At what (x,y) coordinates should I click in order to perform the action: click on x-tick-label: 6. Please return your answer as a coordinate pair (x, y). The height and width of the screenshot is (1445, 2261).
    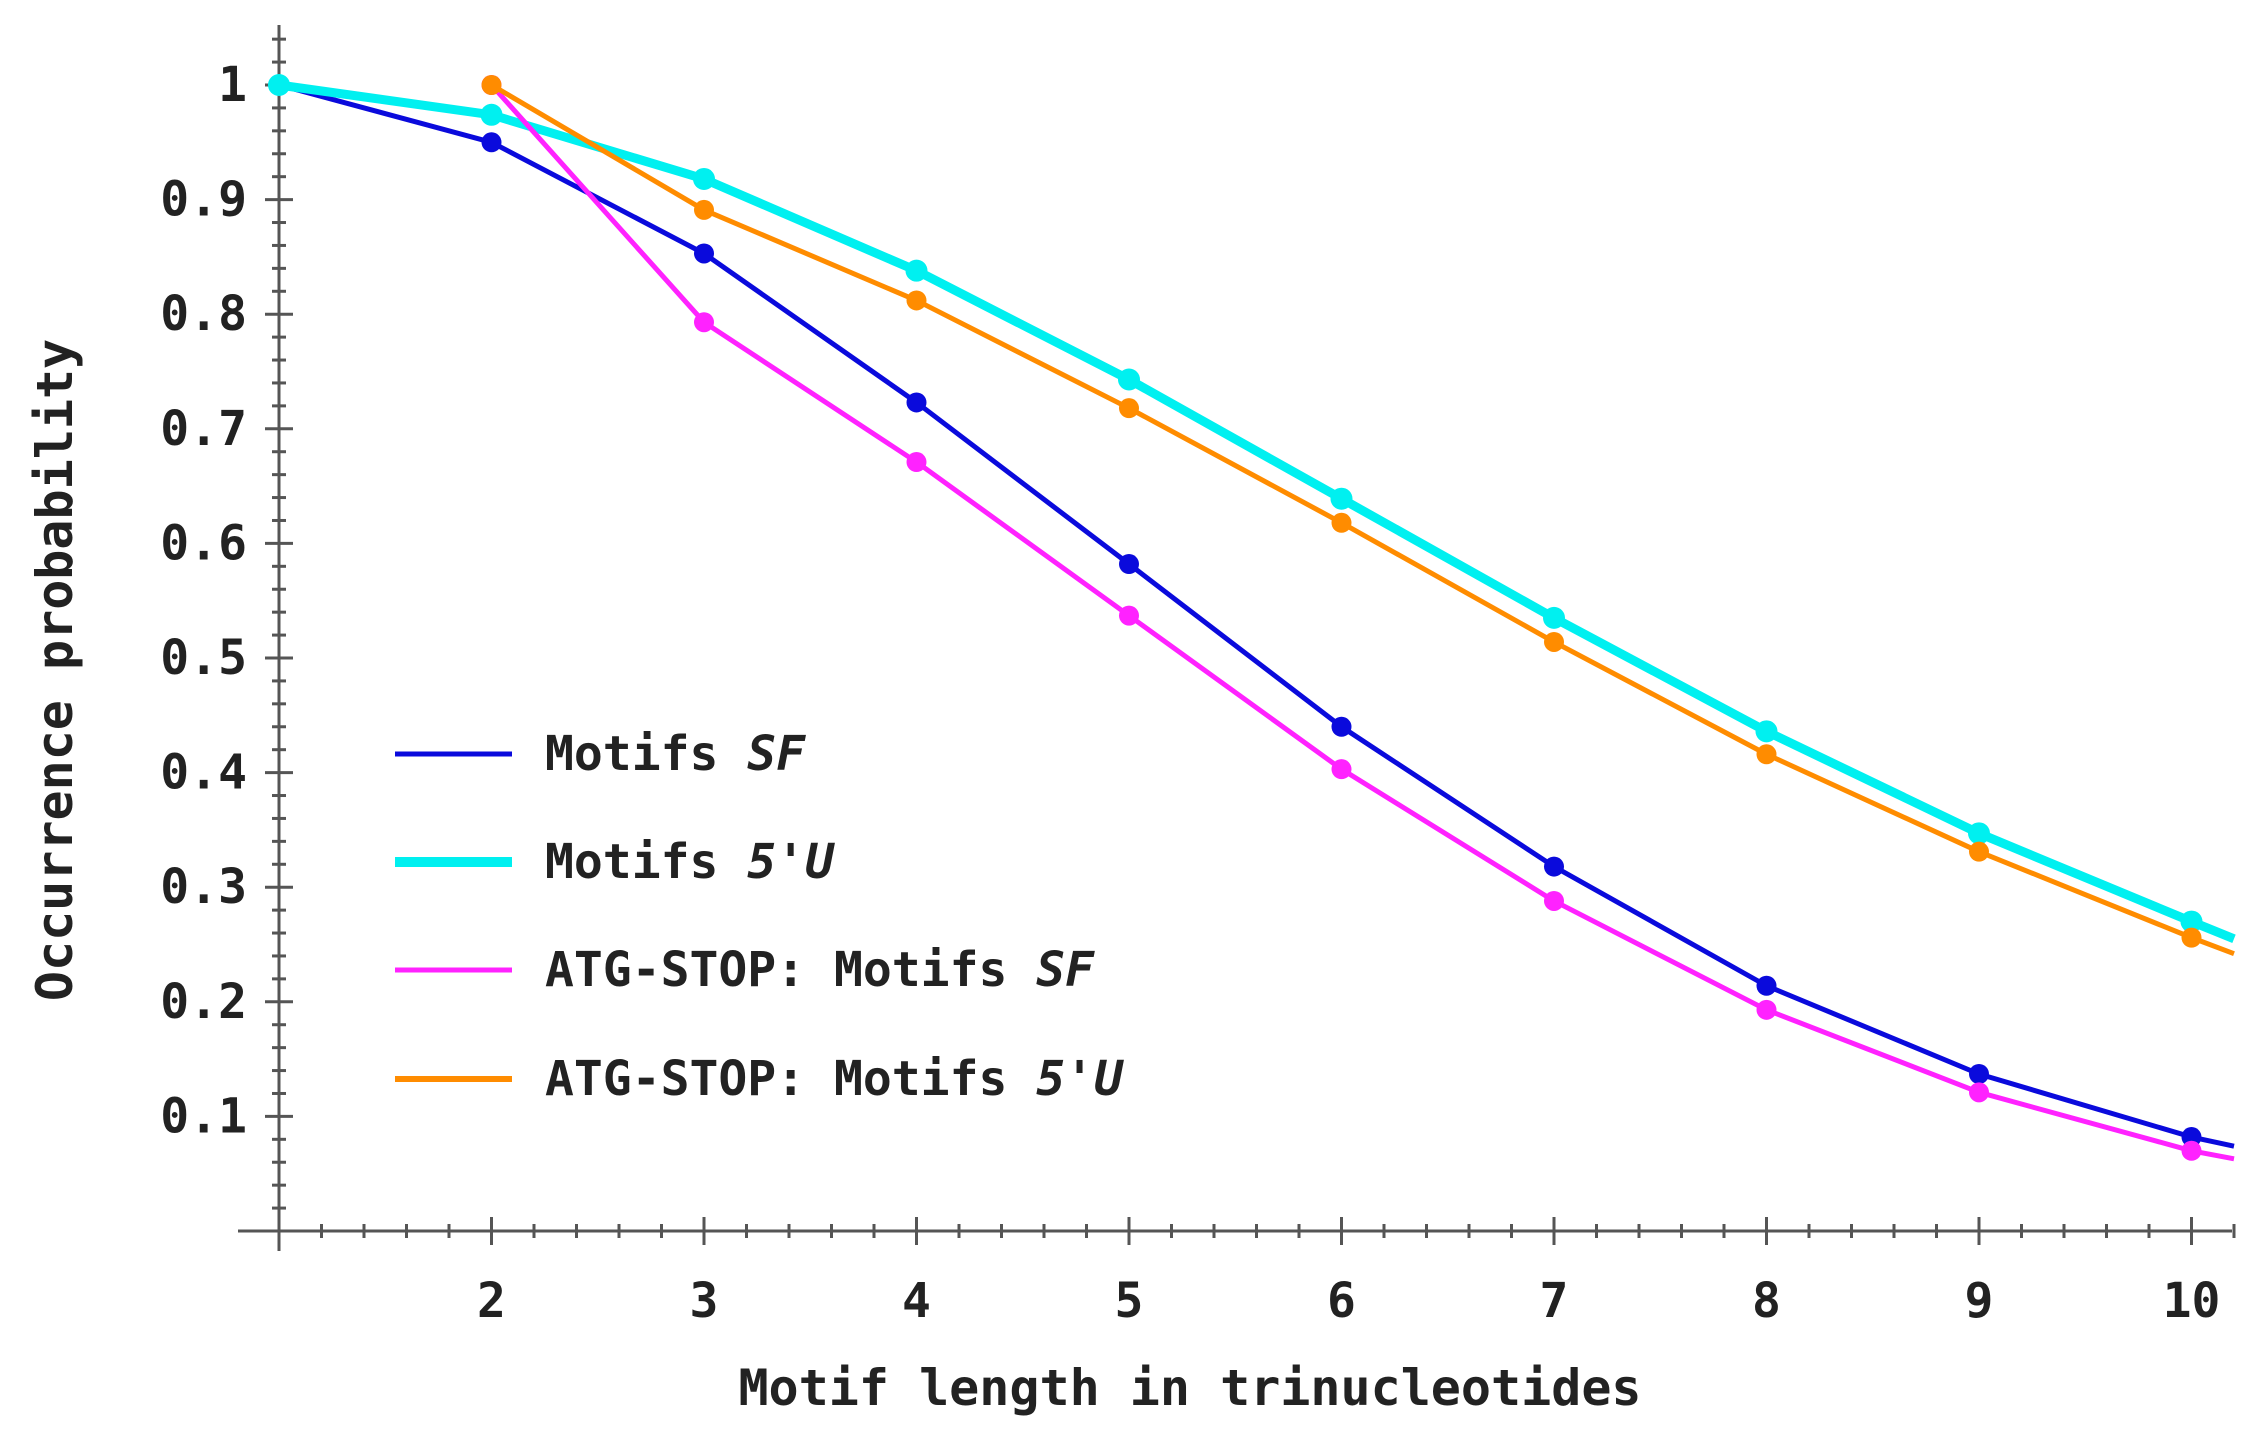
    Looking at the image, I should click on (1341, 1301).